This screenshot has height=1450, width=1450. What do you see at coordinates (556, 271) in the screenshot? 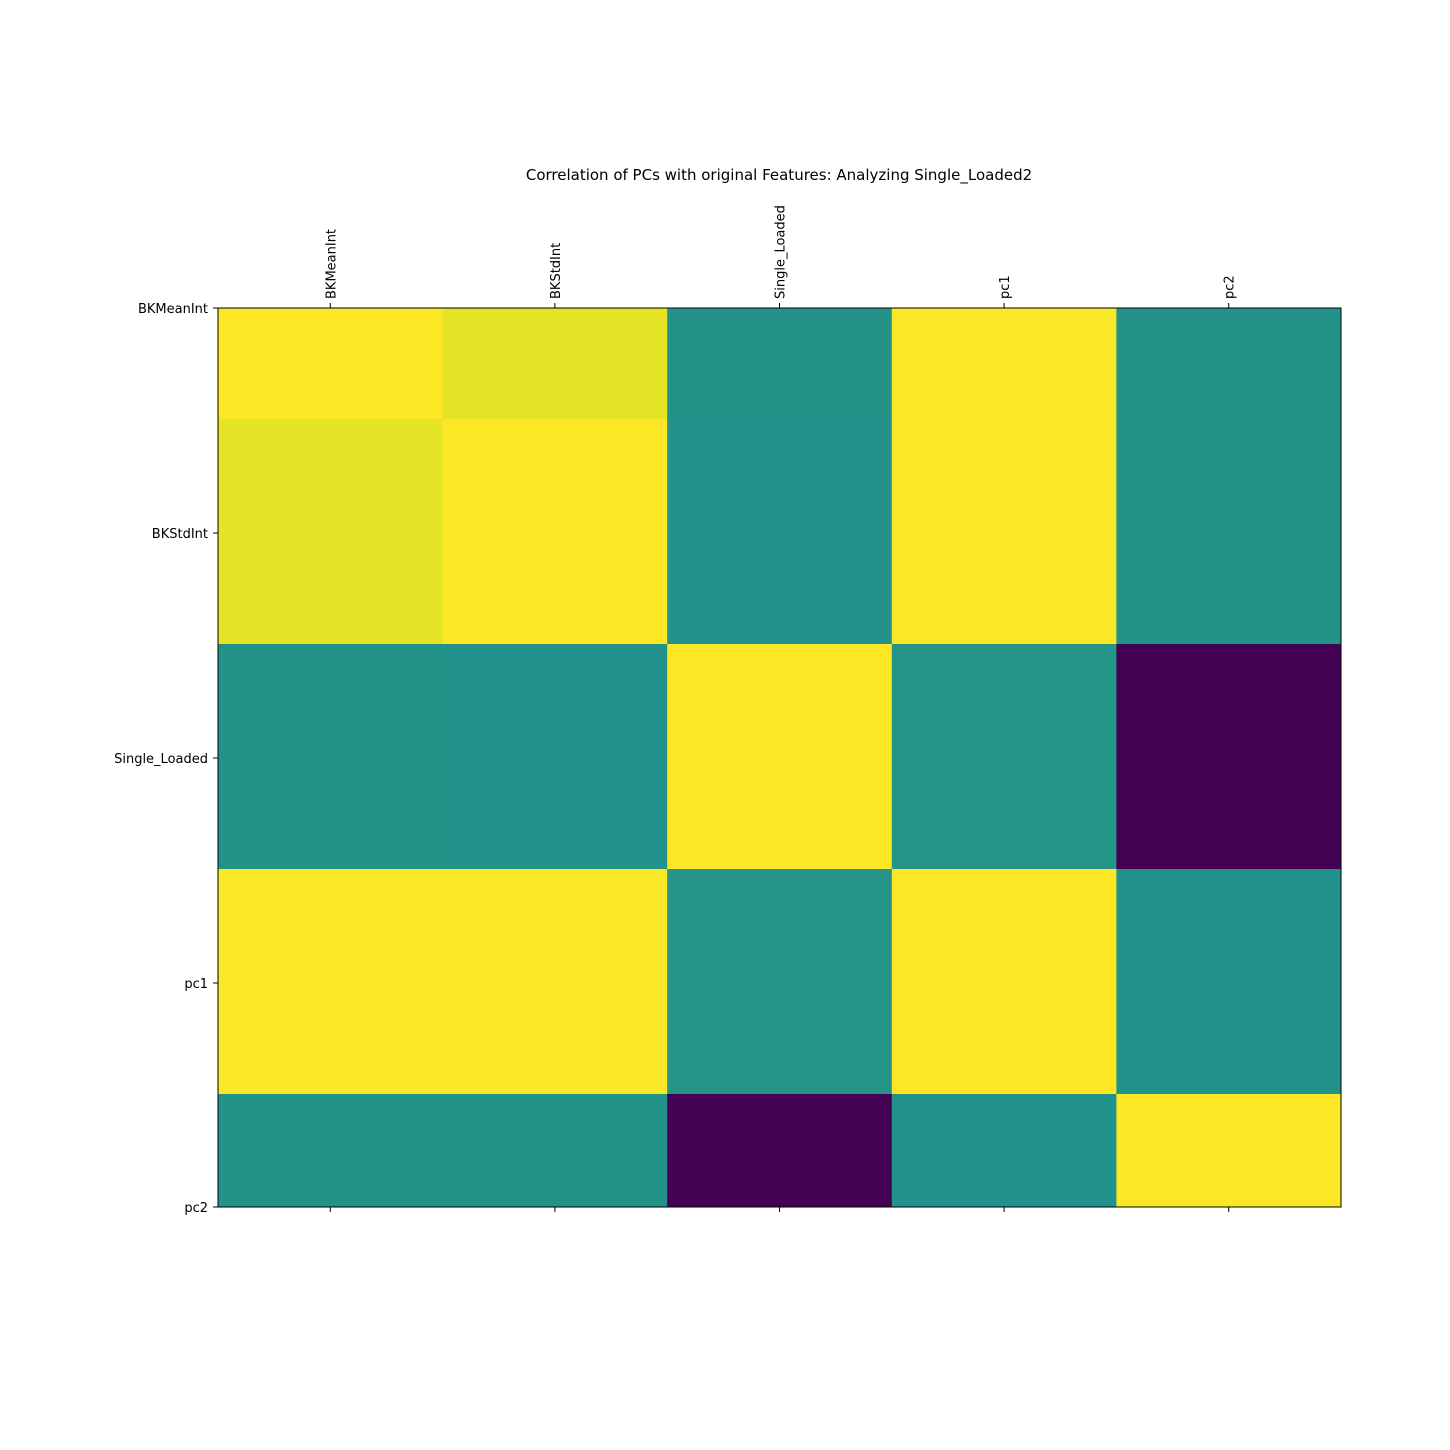
I see `x-tick-label: BKStdInt` at bounding box center [556, 271].